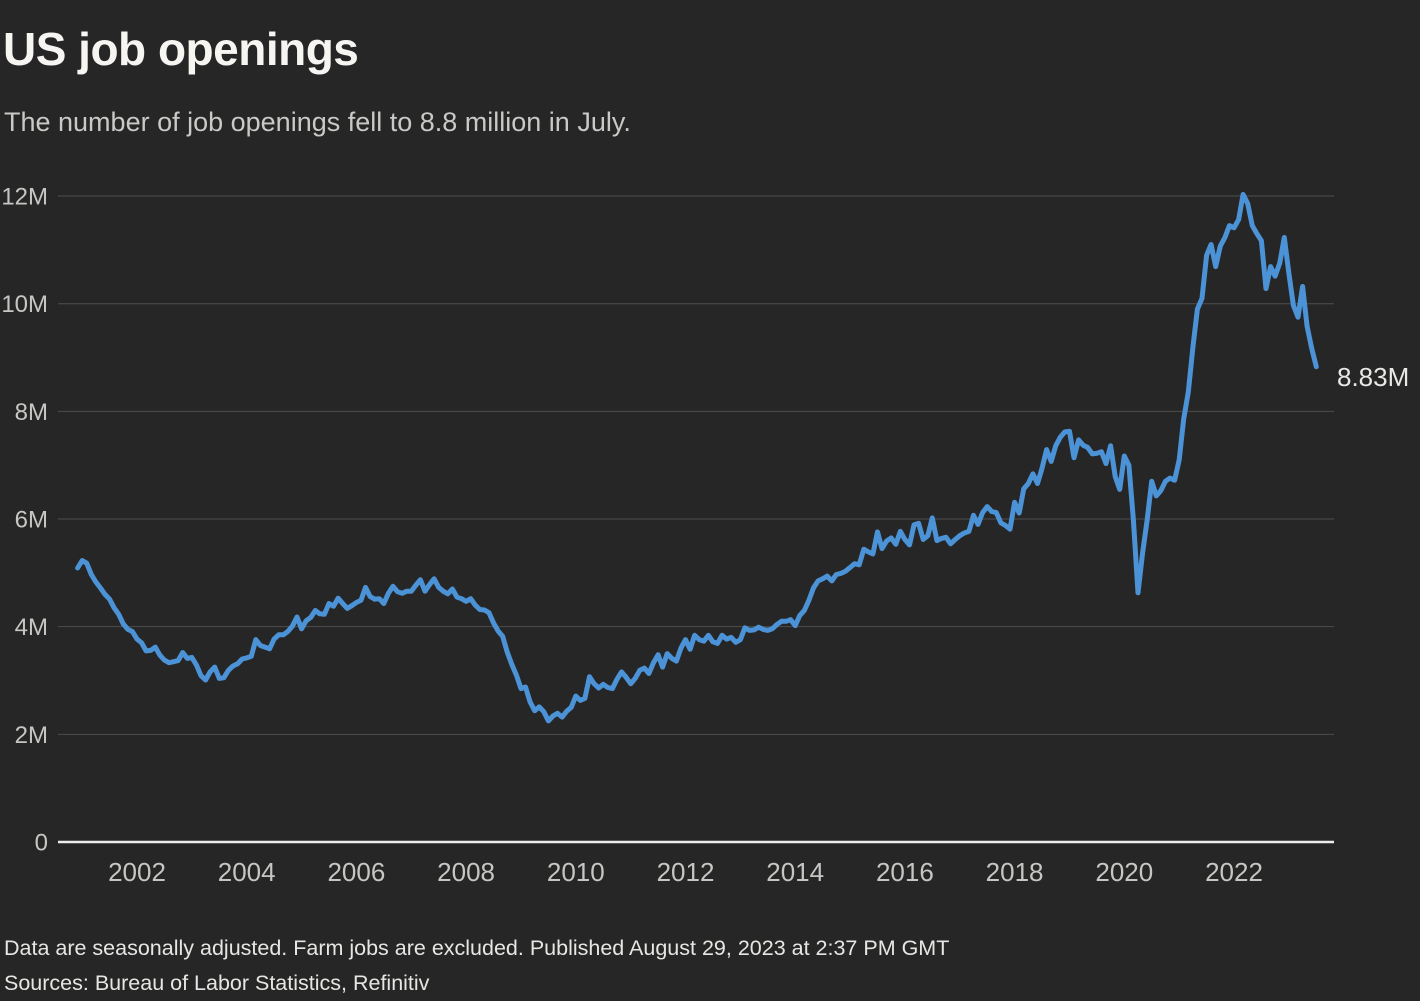  What do you see at coordinates (795, 872) in the screenshot?
I see `x-tick-label: 2014` at bounding box center [795, 872].